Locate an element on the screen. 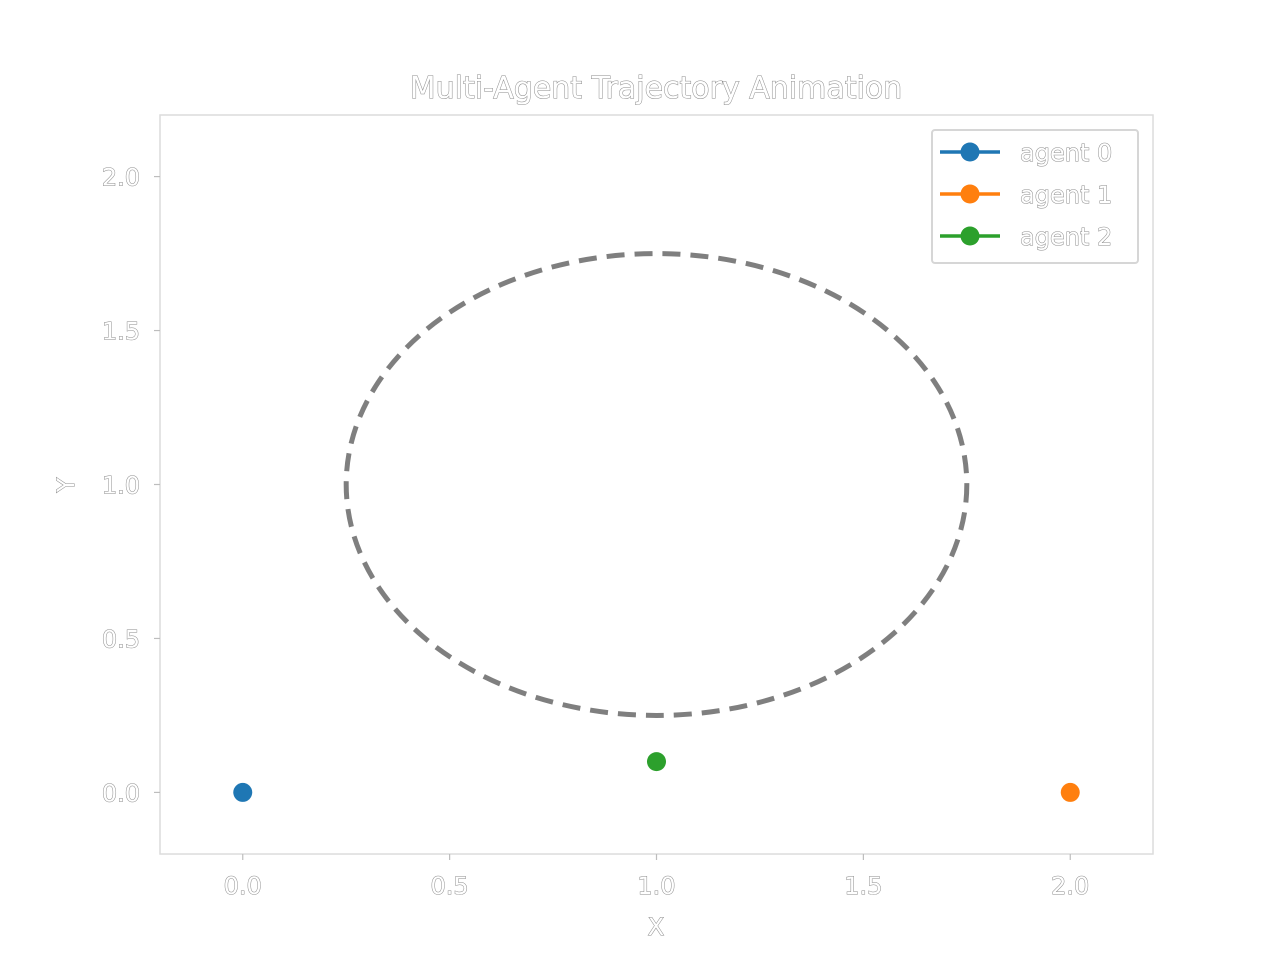 The width and height of the screenshot is (1280, 960). legend-box is located at coordinates (1035, 196).